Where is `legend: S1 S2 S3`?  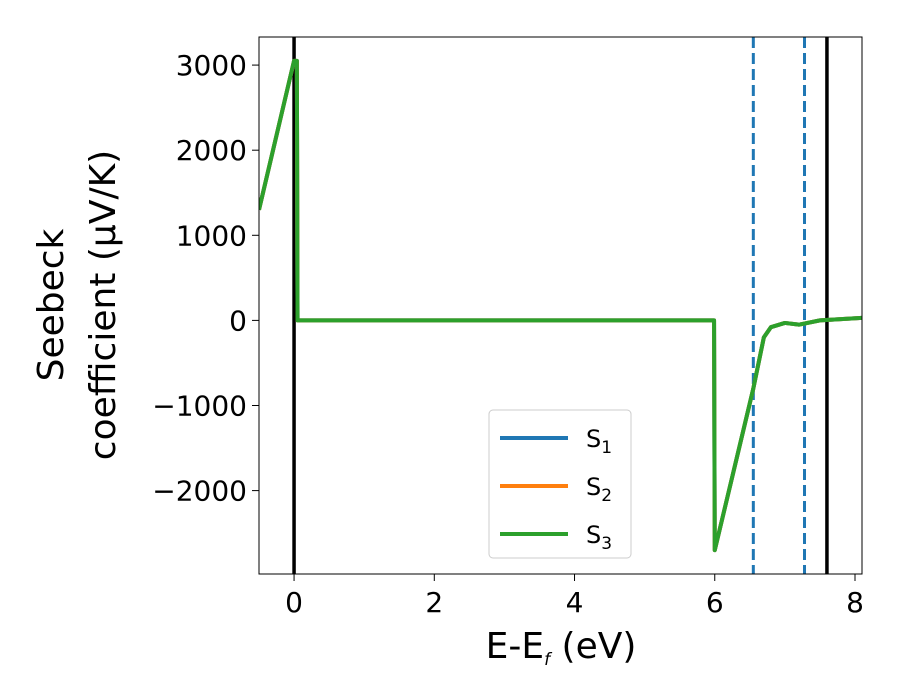
legend: S1 S2 S3 is located at coordinates (560, 484).